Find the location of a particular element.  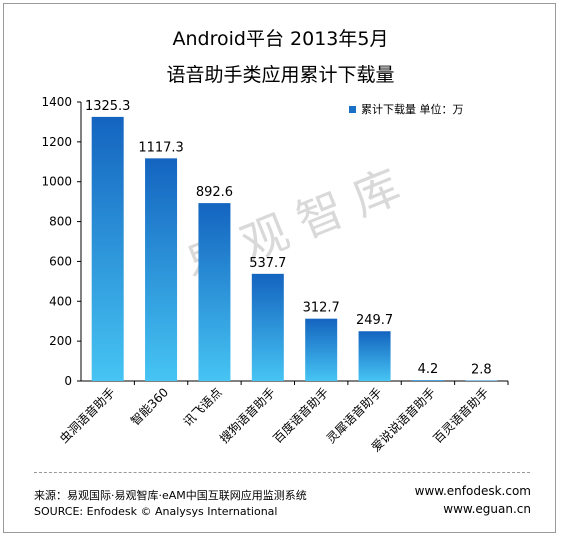

y-tick-label: 200 is located at coordinates (60, 341).